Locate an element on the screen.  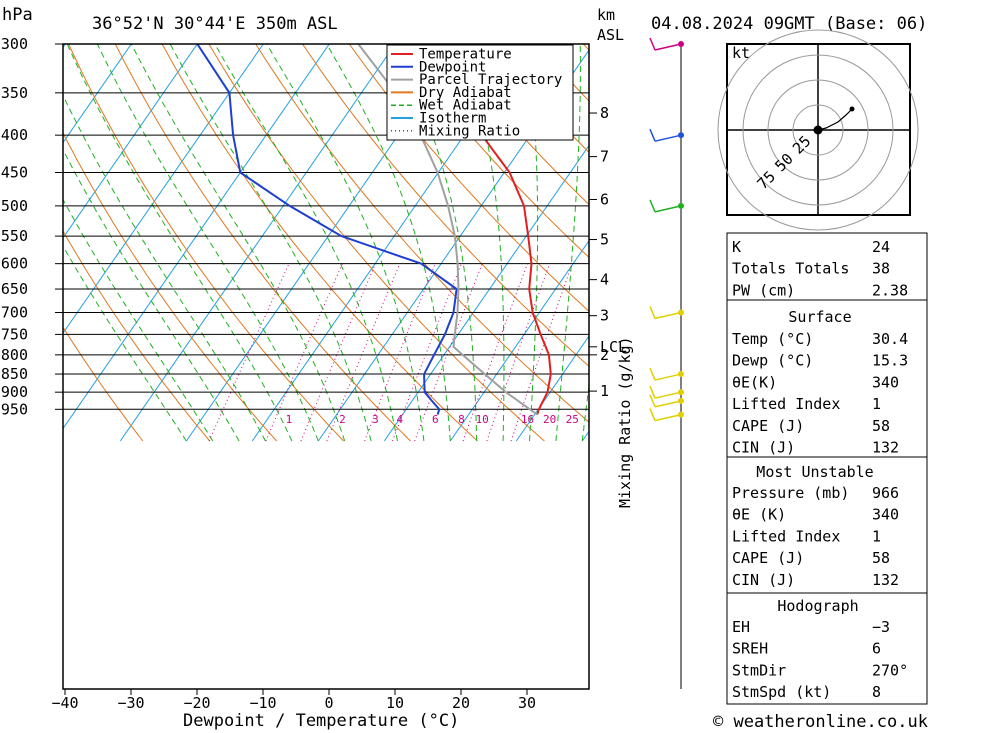
temp-tick-label: −10 is located at coordinates (262, 703).